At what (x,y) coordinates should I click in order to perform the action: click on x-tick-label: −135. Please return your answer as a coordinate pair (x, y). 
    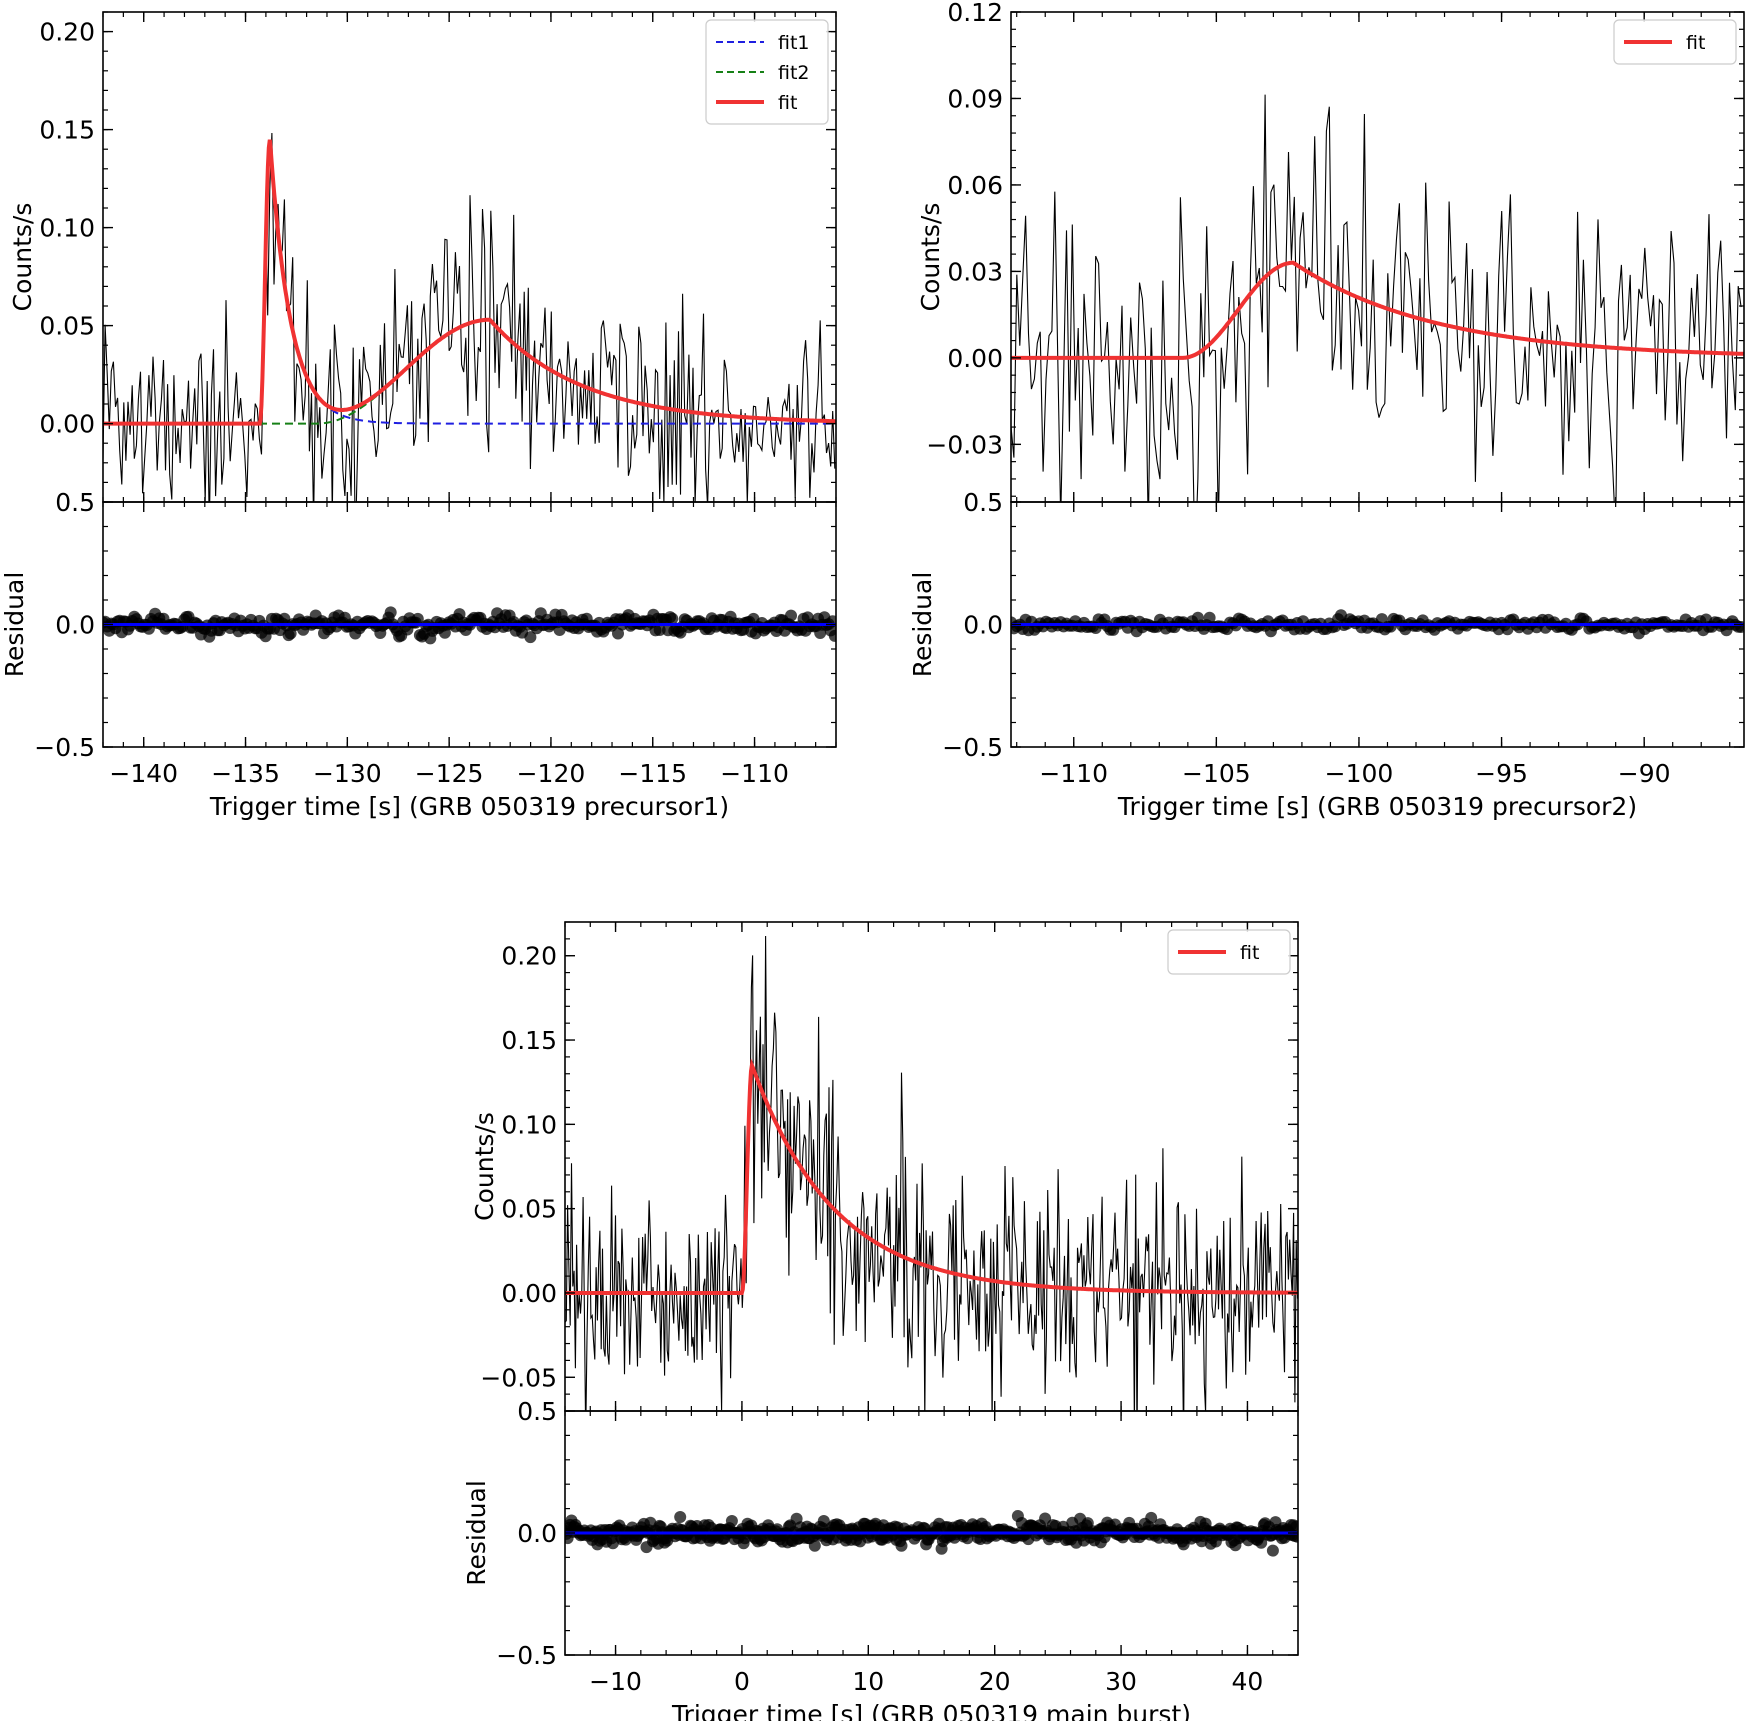
    Looking at the image, I should click on (245, 773).